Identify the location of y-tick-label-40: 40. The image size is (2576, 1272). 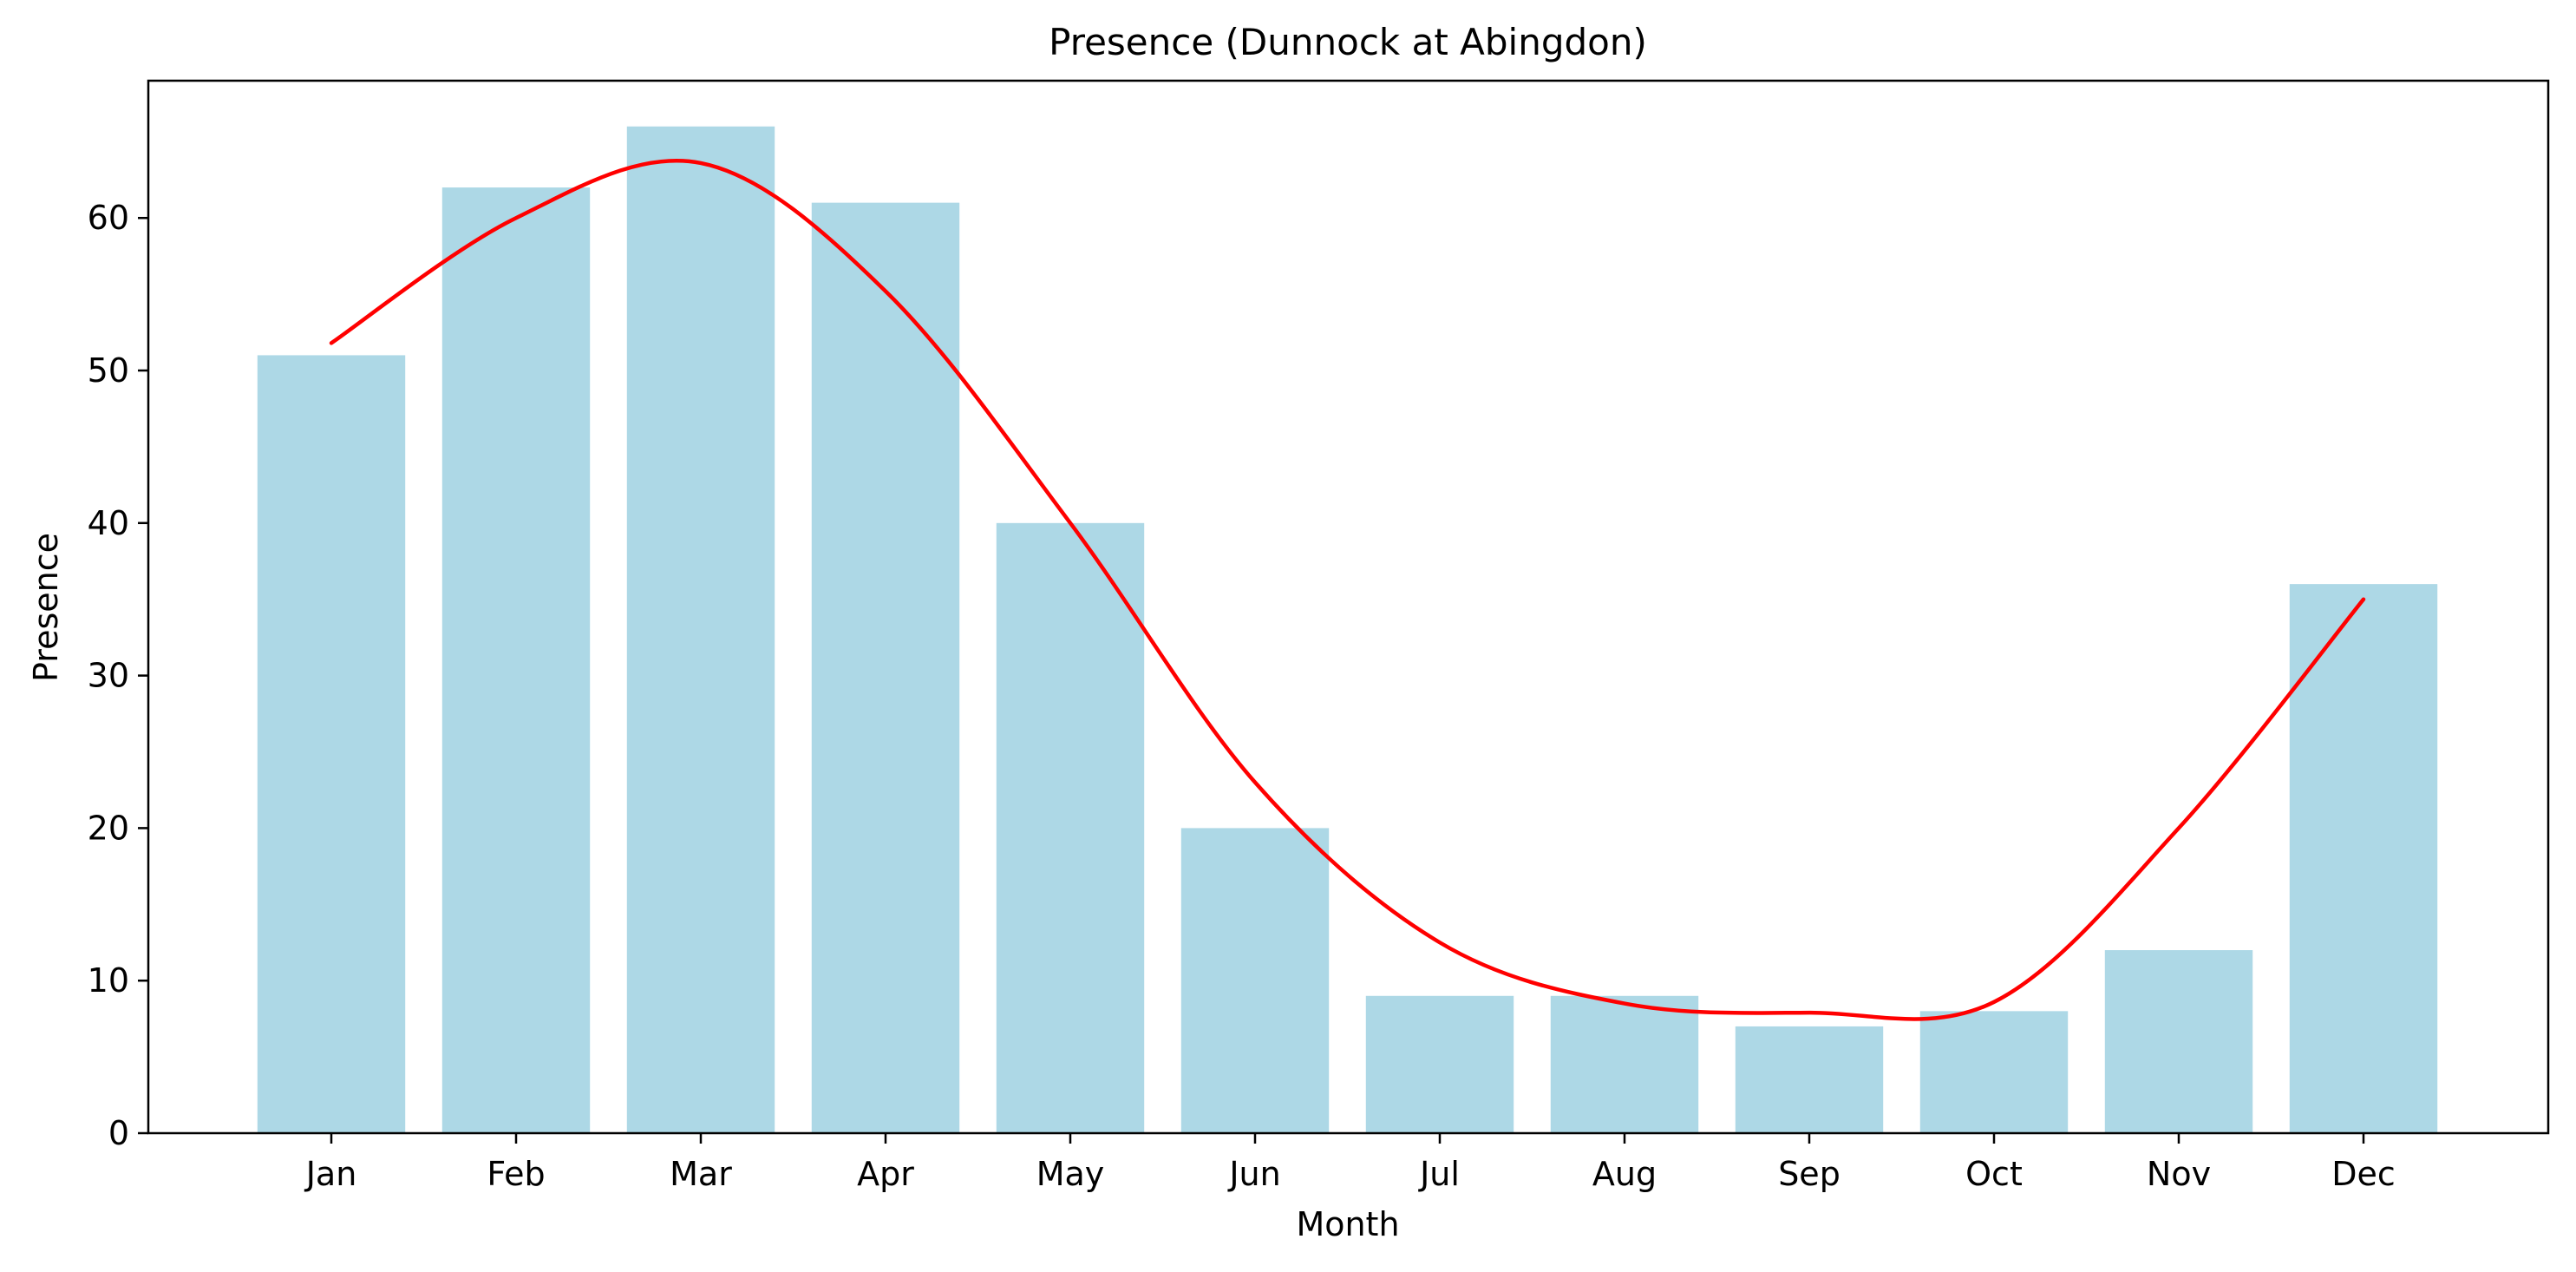
(108, 523).